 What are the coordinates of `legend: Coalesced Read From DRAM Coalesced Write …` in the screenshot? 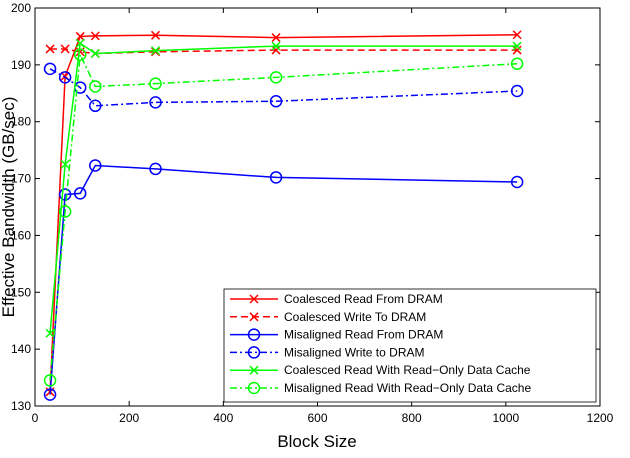 It's located at (410, 345).